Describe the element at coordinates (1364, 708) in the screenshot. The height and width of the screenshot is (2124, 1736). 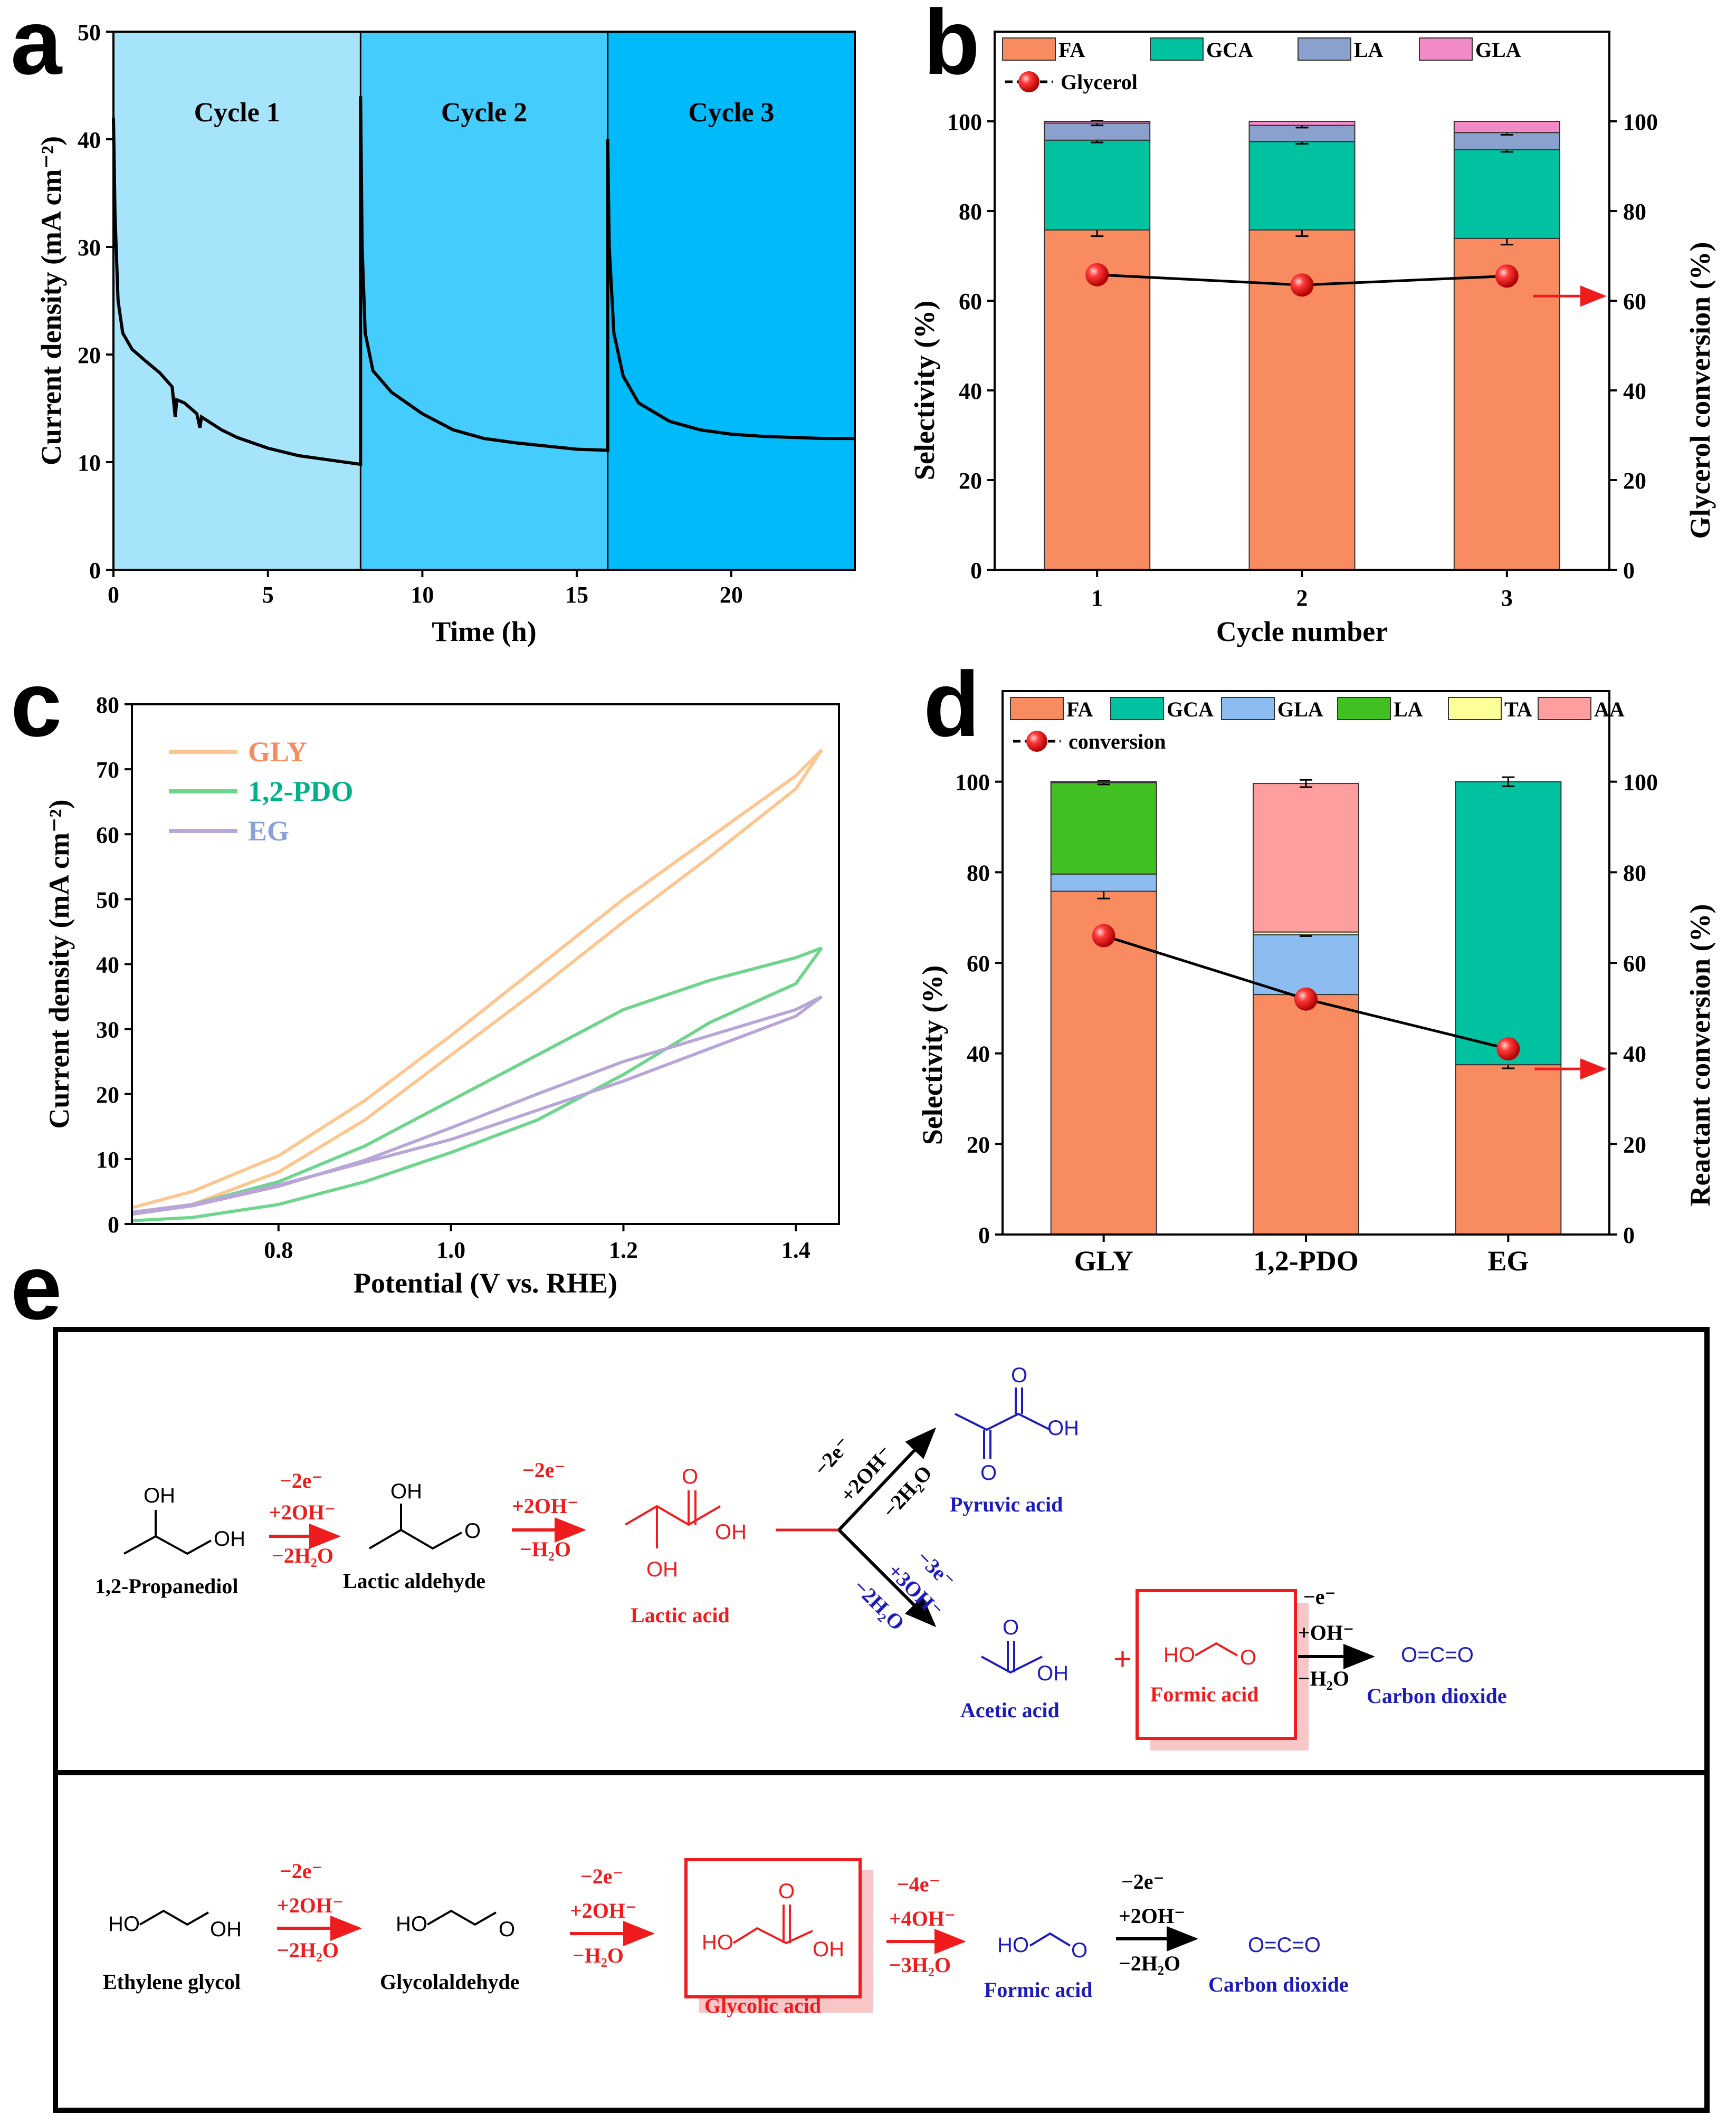
I see `legend-swatch-LA` at that location.